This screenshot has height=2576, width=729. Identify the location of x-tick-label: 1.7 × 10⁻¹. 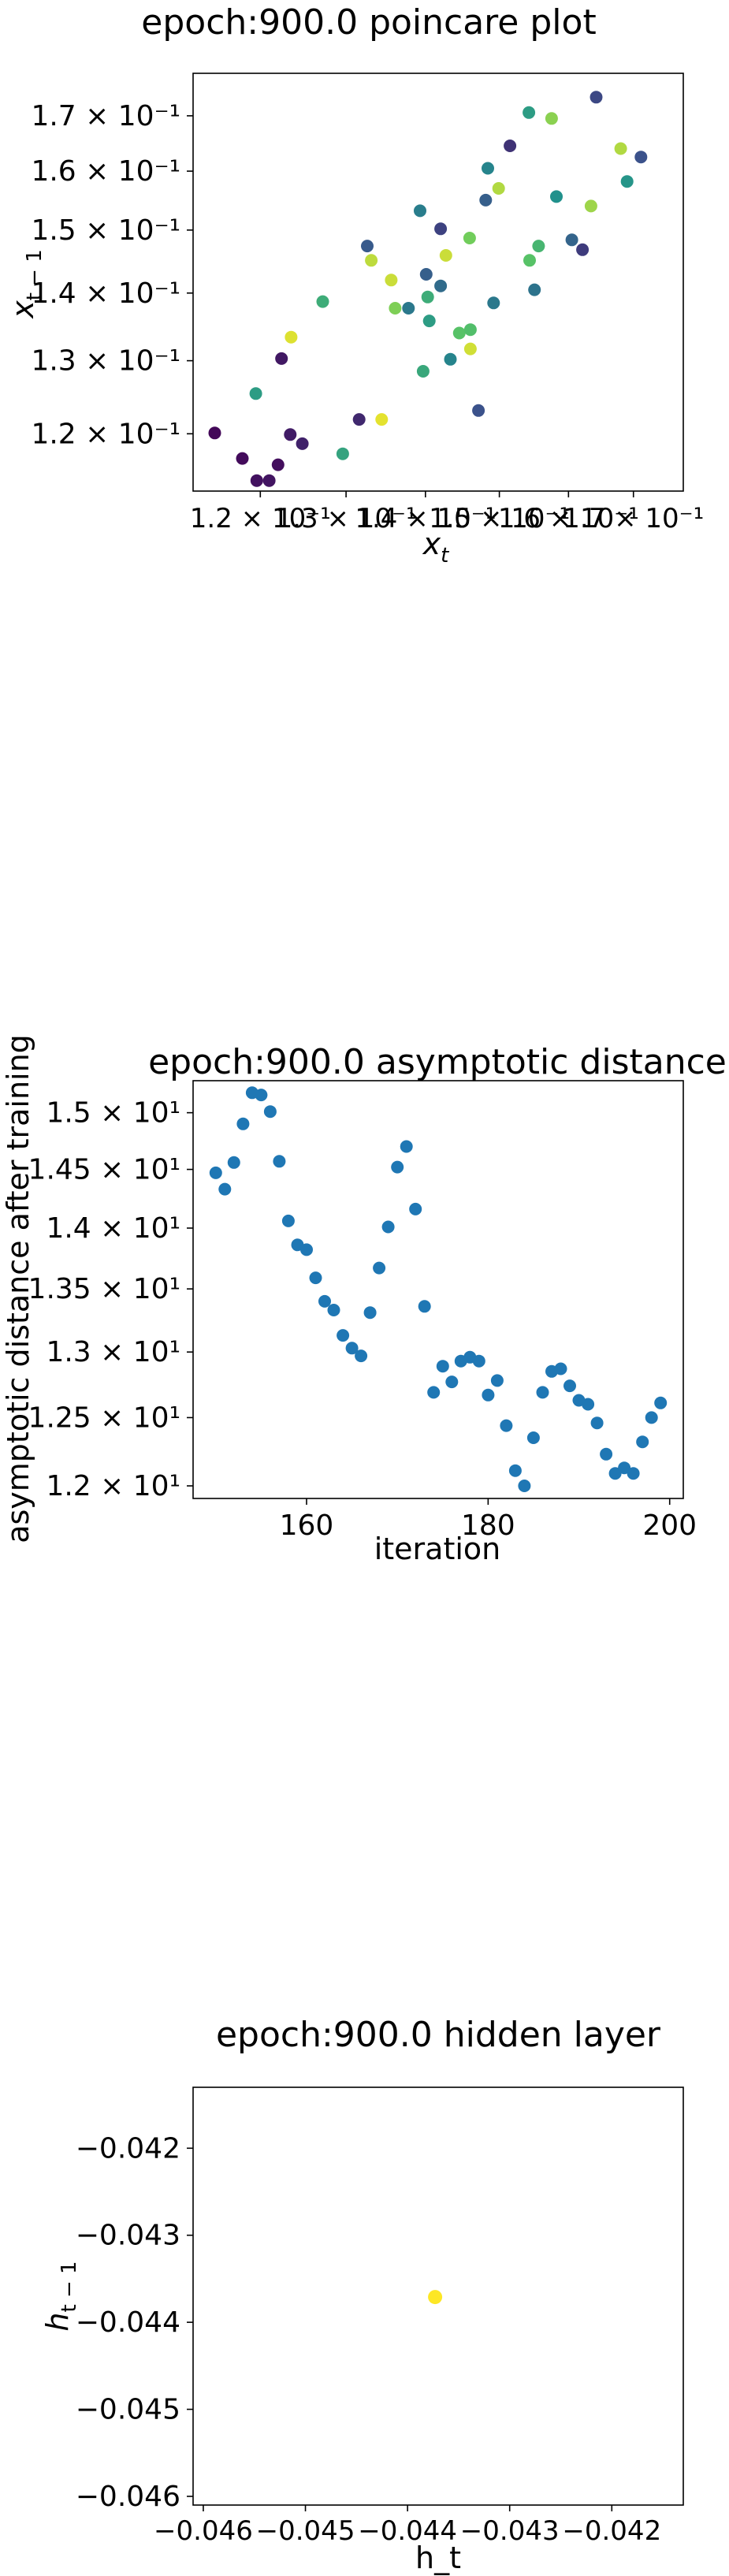
(633, 518).